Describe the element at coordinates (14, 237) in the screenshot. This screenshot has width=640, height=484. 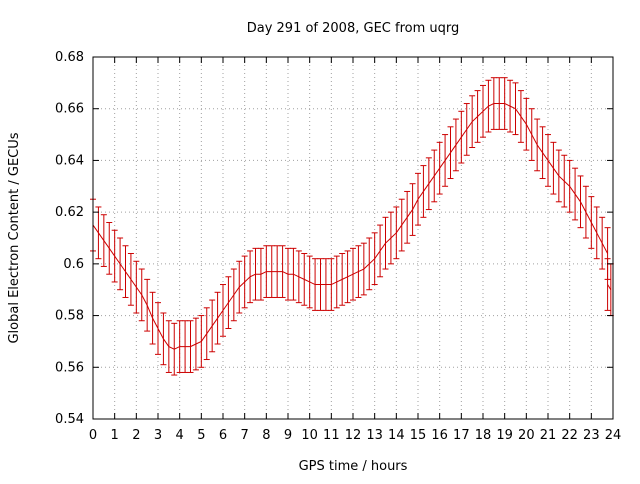
I see `y-axis-label: Global Electron Content / GECUs` at that location.